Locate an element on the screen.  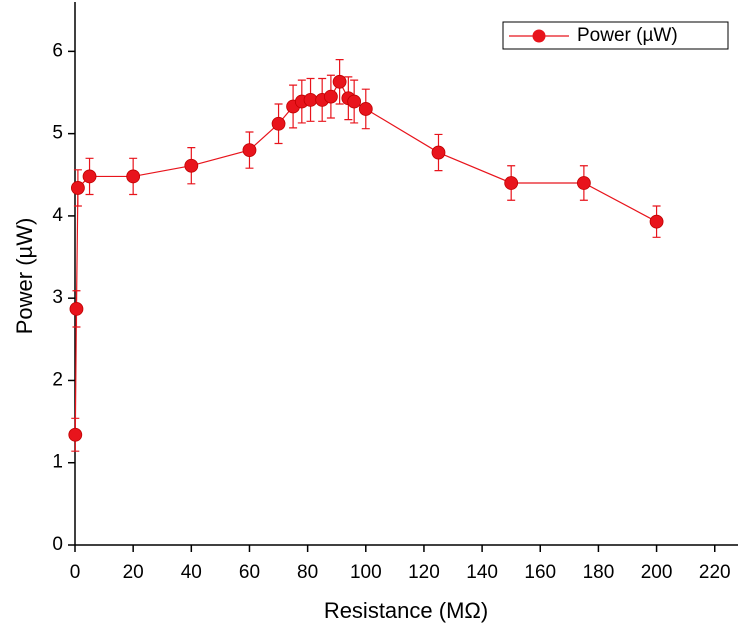
x-tick-label: 100 is located at coordinates (366, 572).